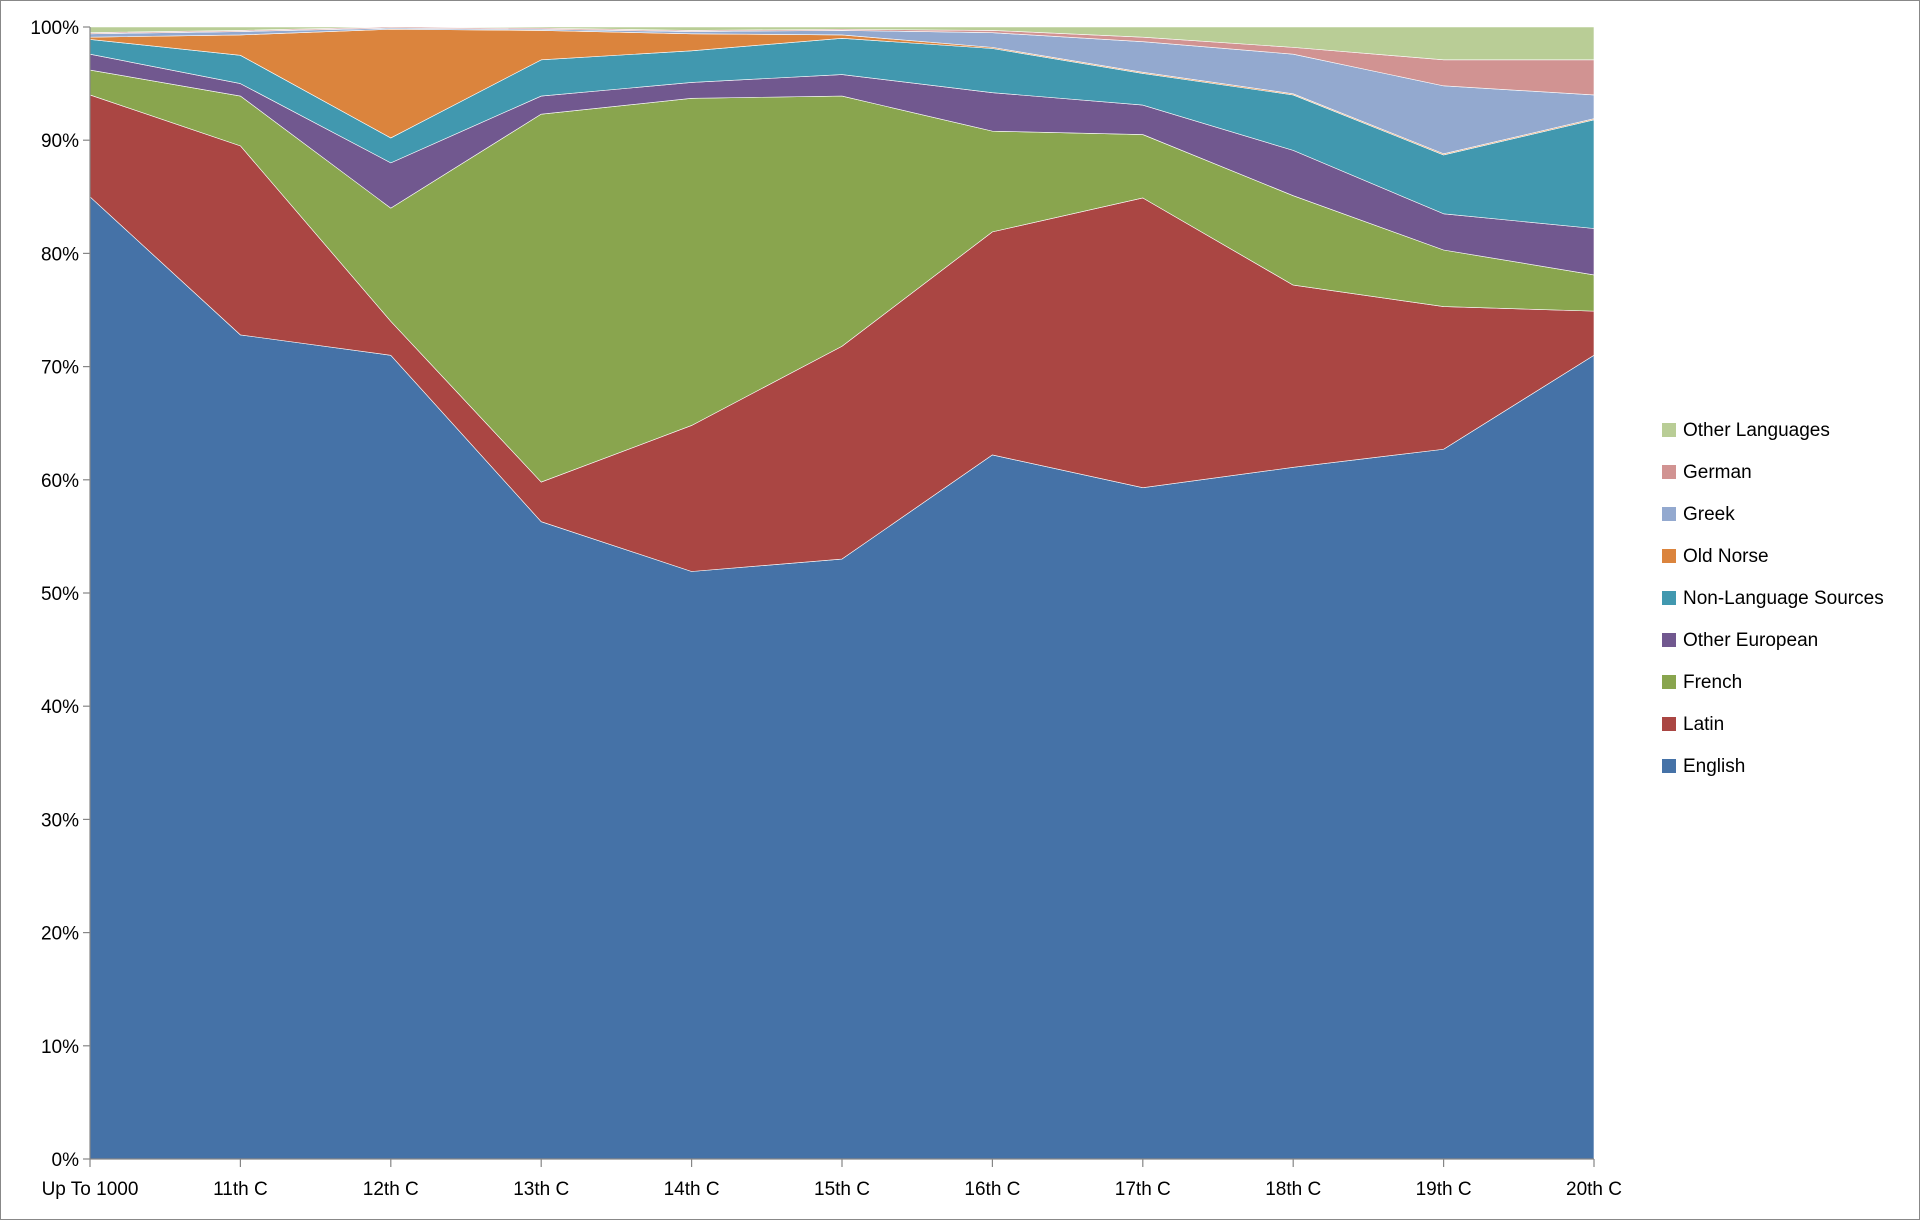  What do you see at coordinates (1444, 1189) in the screenshot?
I see `x-tick-label: 19th C` at bounding box center [1444, 1189].